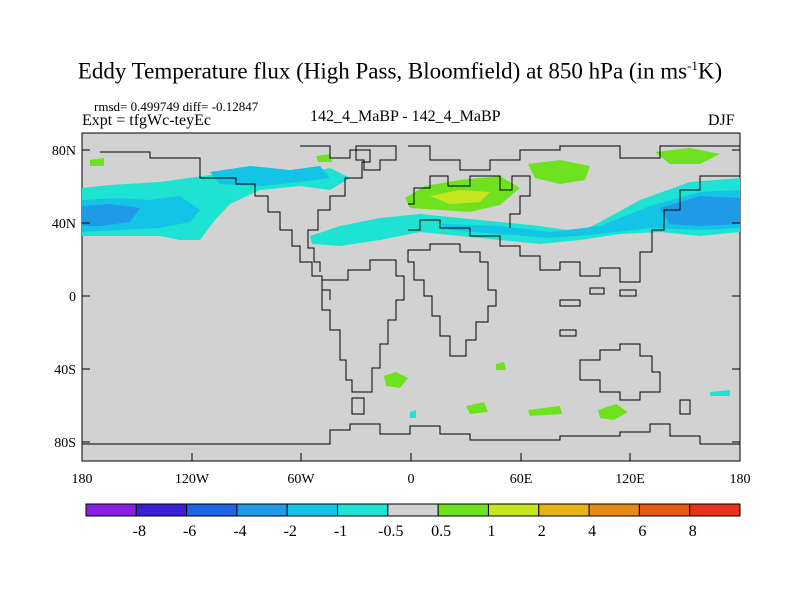 This screenshot has width=800, height=600. Describe the element at coordinates (301, 479) in the screenshot. I see `lon-label: 60W` at that location.